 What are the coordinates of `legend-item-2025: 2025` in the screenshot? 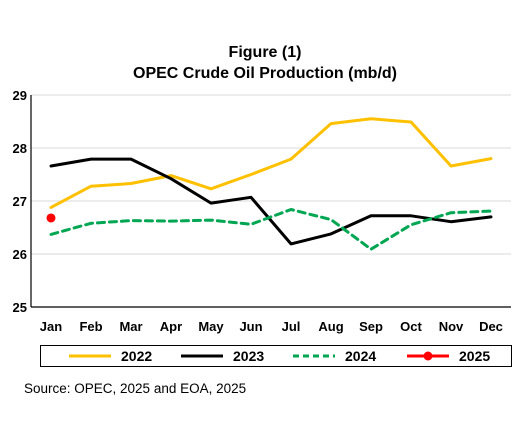 It's located at (448, 355).